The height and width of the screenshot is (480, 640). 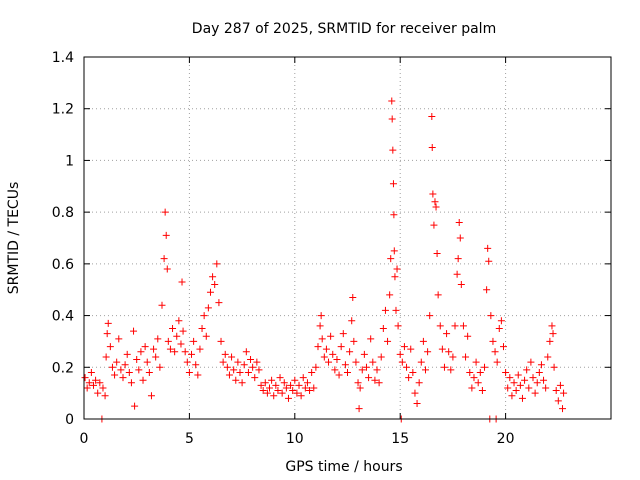 What do you see at coordinates (343, 467) in the screenshot?
I see `x-axis-label: GPS time / hours` at bounding box center [343, 467].